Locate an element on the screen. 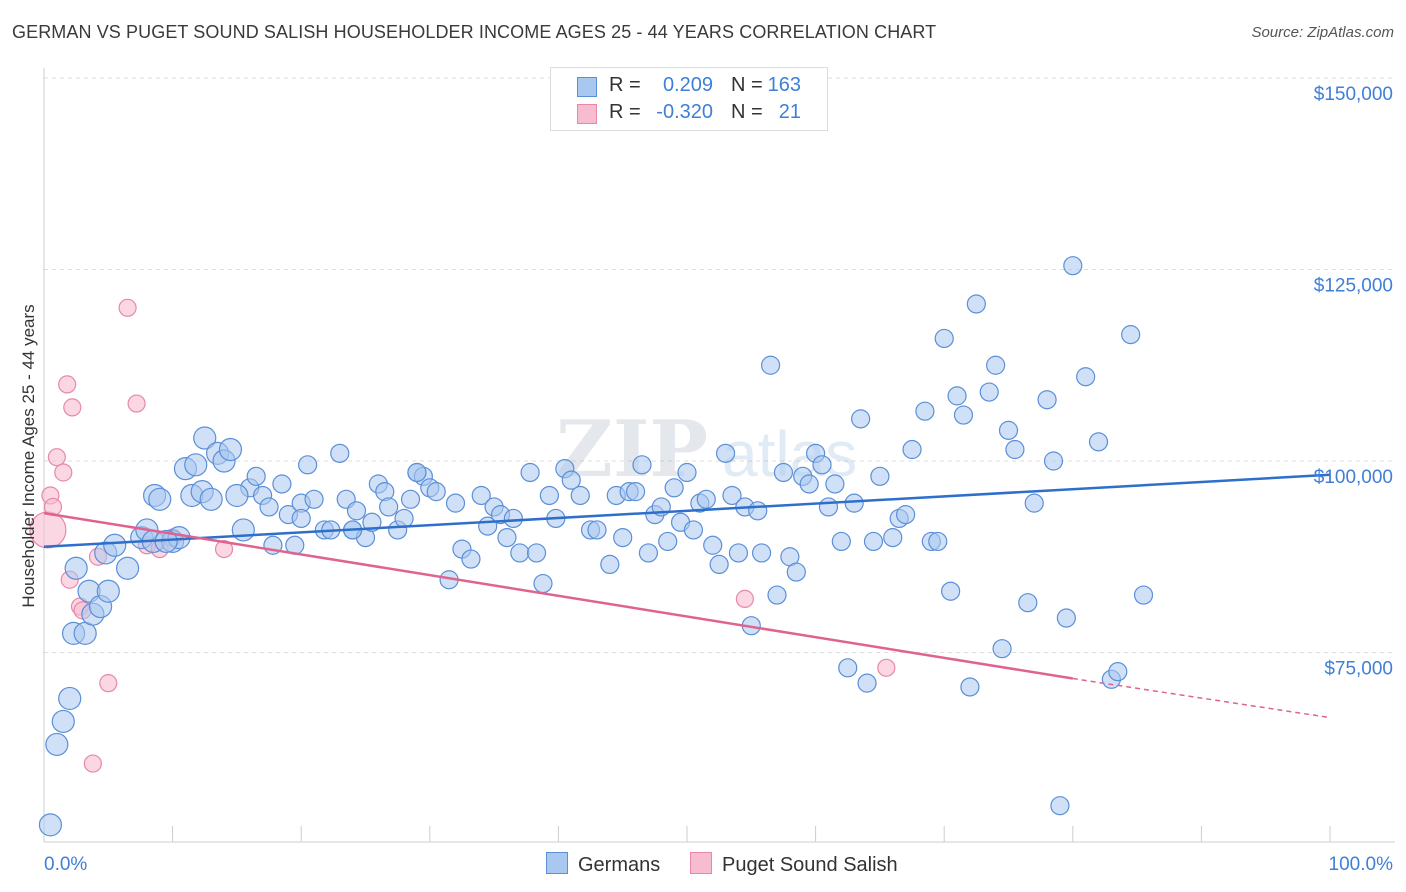 The image size is (1406, 892). germans-trend-line is located at coordinates (687, 511).